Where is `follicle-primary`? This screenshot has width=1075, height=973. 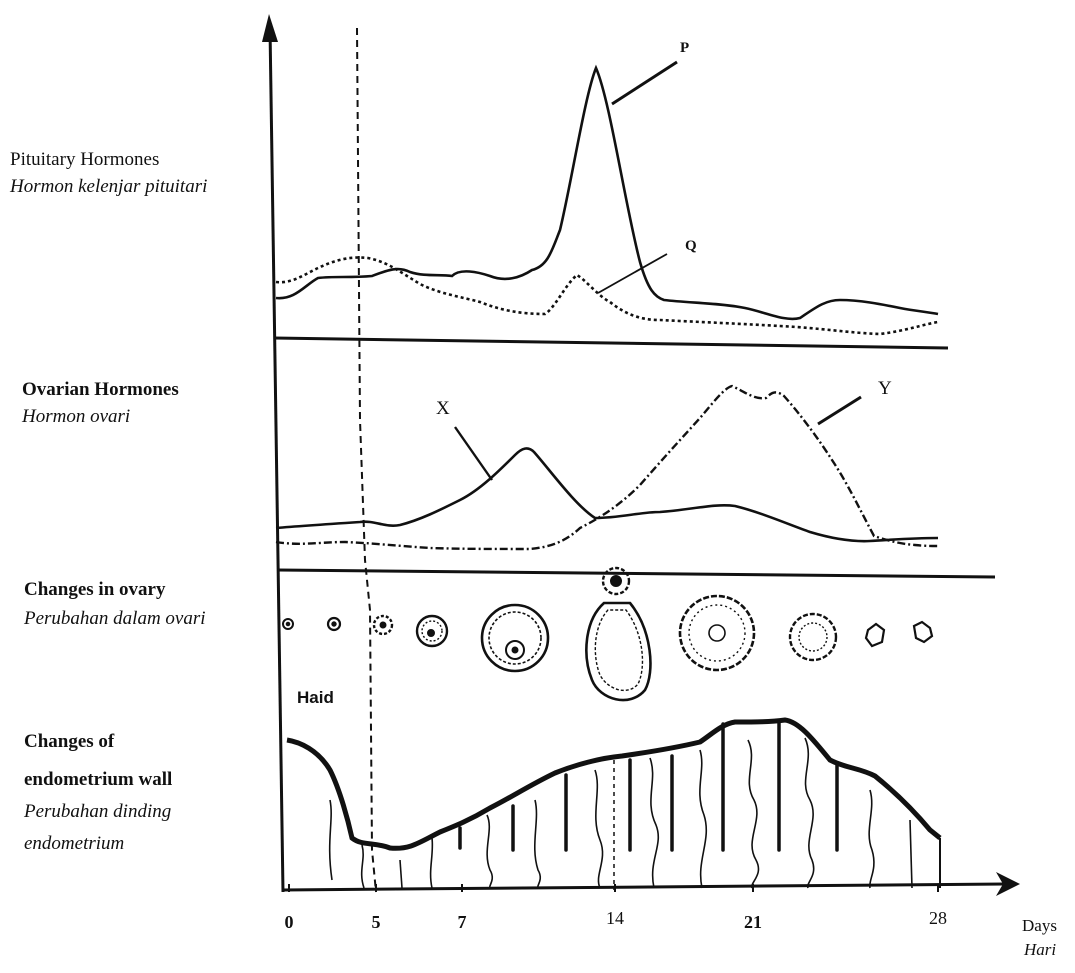
follicle-primary is located at coordinates (383, 625).